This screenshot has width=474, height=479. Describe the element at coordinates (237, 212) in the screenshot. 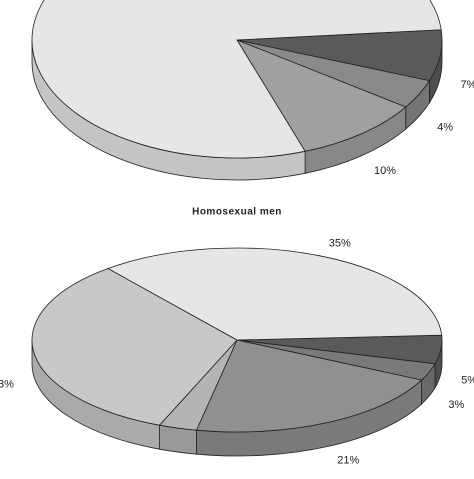

I see `chart-title: Homosexual men` at that location.